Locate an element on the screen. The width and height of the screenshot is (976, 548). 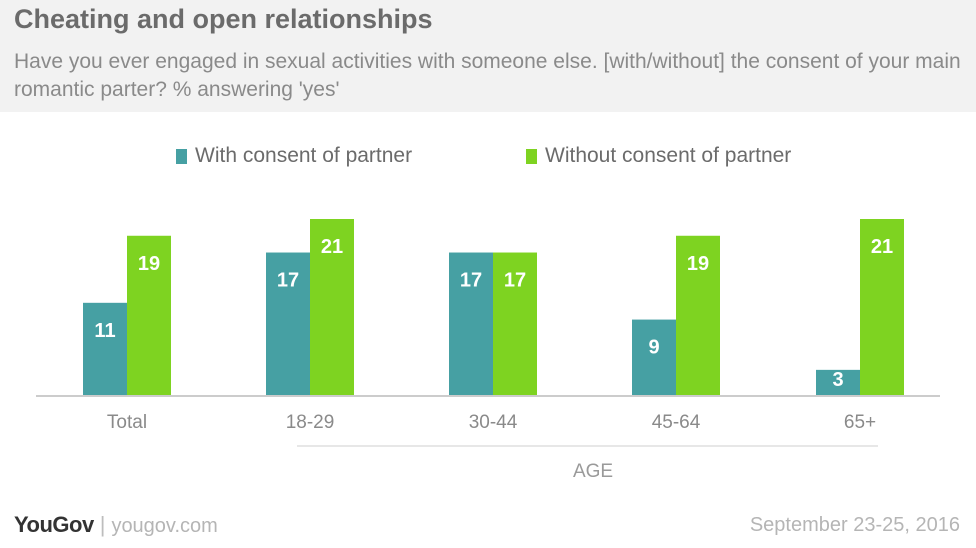
x-tick-label-0: Total is located at coordinates (127, 422).